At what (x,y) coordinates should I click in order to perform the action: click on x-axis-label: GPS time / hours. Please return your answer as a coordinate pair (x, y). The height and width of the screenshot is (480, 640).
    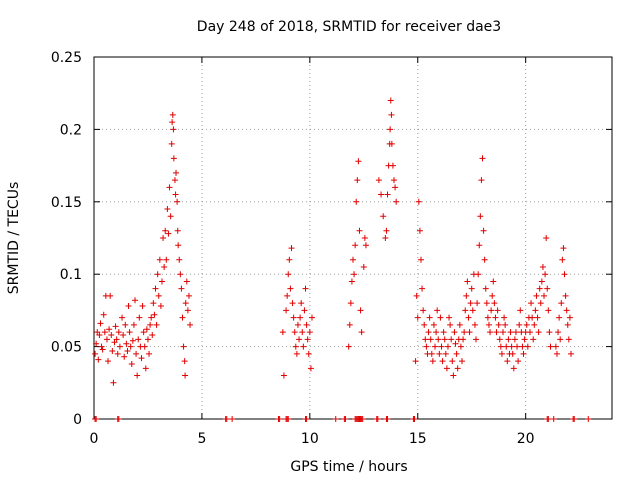
    Looking at the image, I should click on (348, 467).